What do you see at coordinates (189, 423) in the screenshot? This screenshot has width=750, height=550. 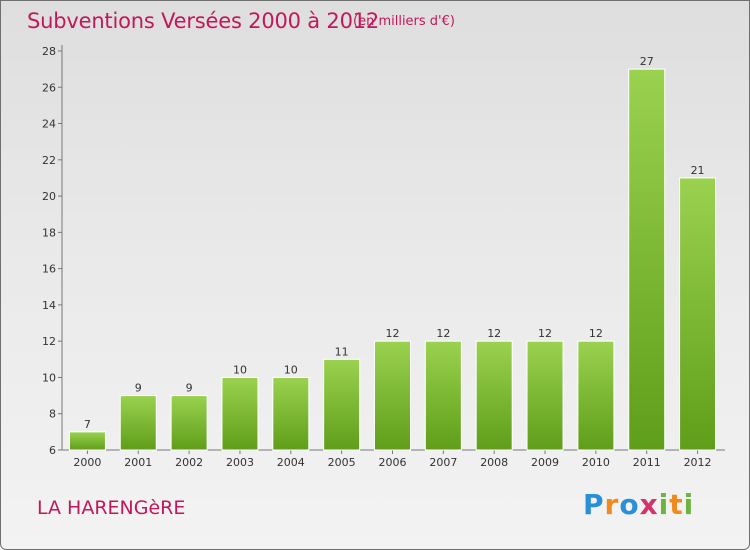 I see `bar-2002` at bounding box center [189, 423].